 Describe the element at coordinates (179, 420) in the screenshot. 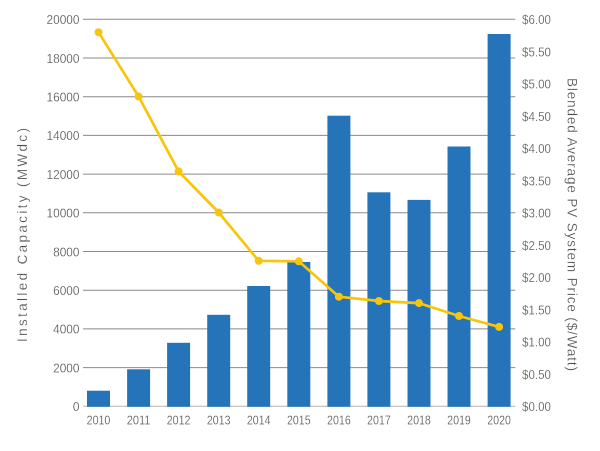

I see `svg-text: 2012` at that location.